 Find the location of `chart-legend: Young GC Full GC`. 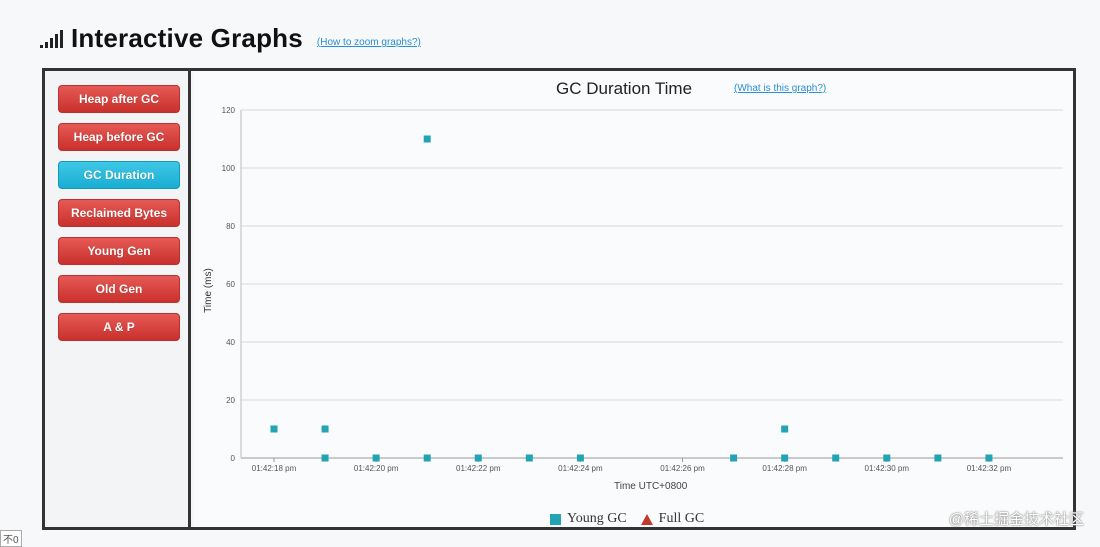

chart-legend: Young GC Full GC is located at coordinates (627, 519).